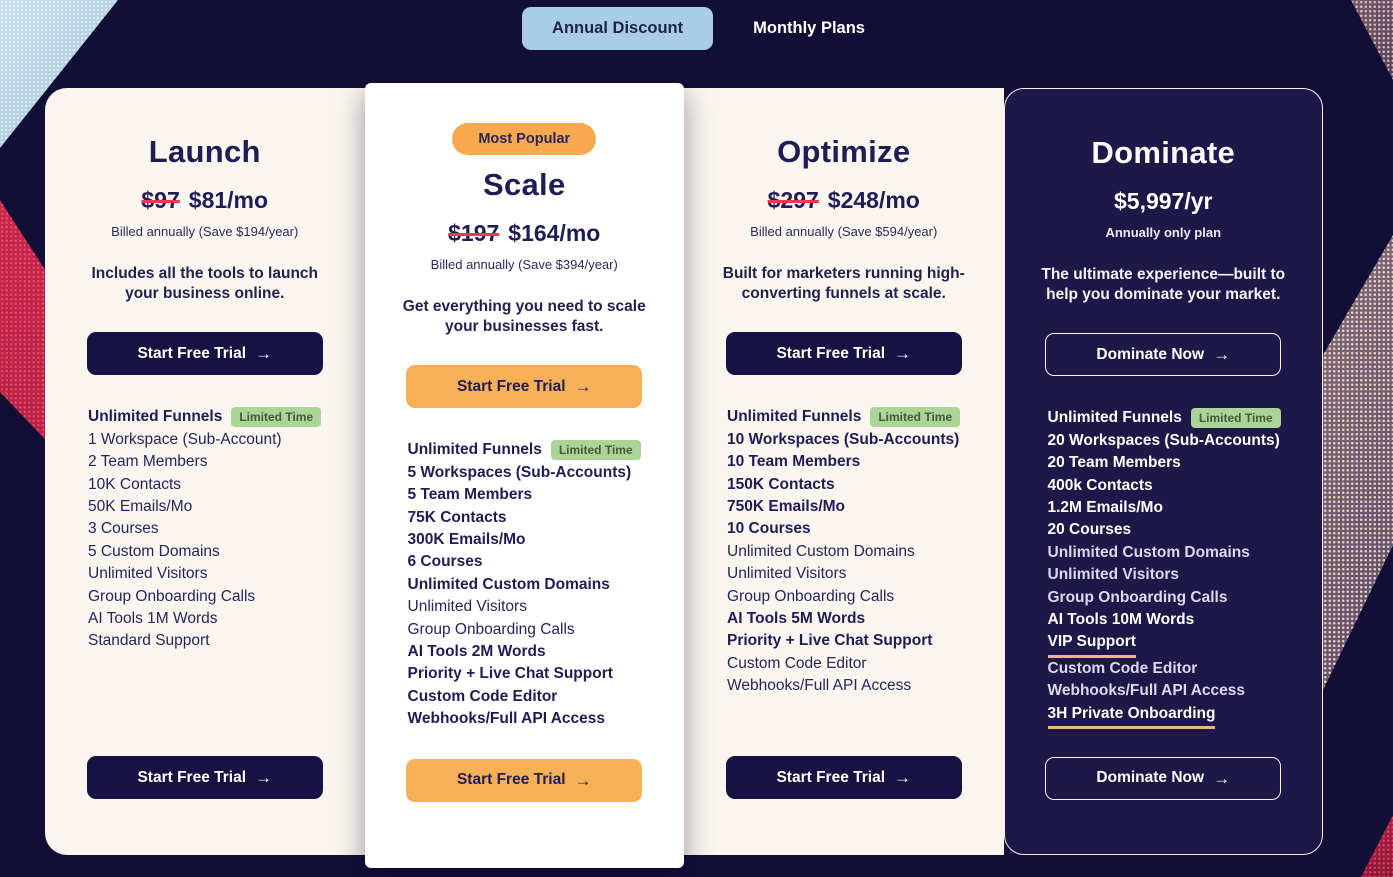  What do you see at coordinates (1163, 440) in the screenshot?
I see `feature-text: 20 Workspaces (Sub-Accounts)` at bounding box center [1163, 440].